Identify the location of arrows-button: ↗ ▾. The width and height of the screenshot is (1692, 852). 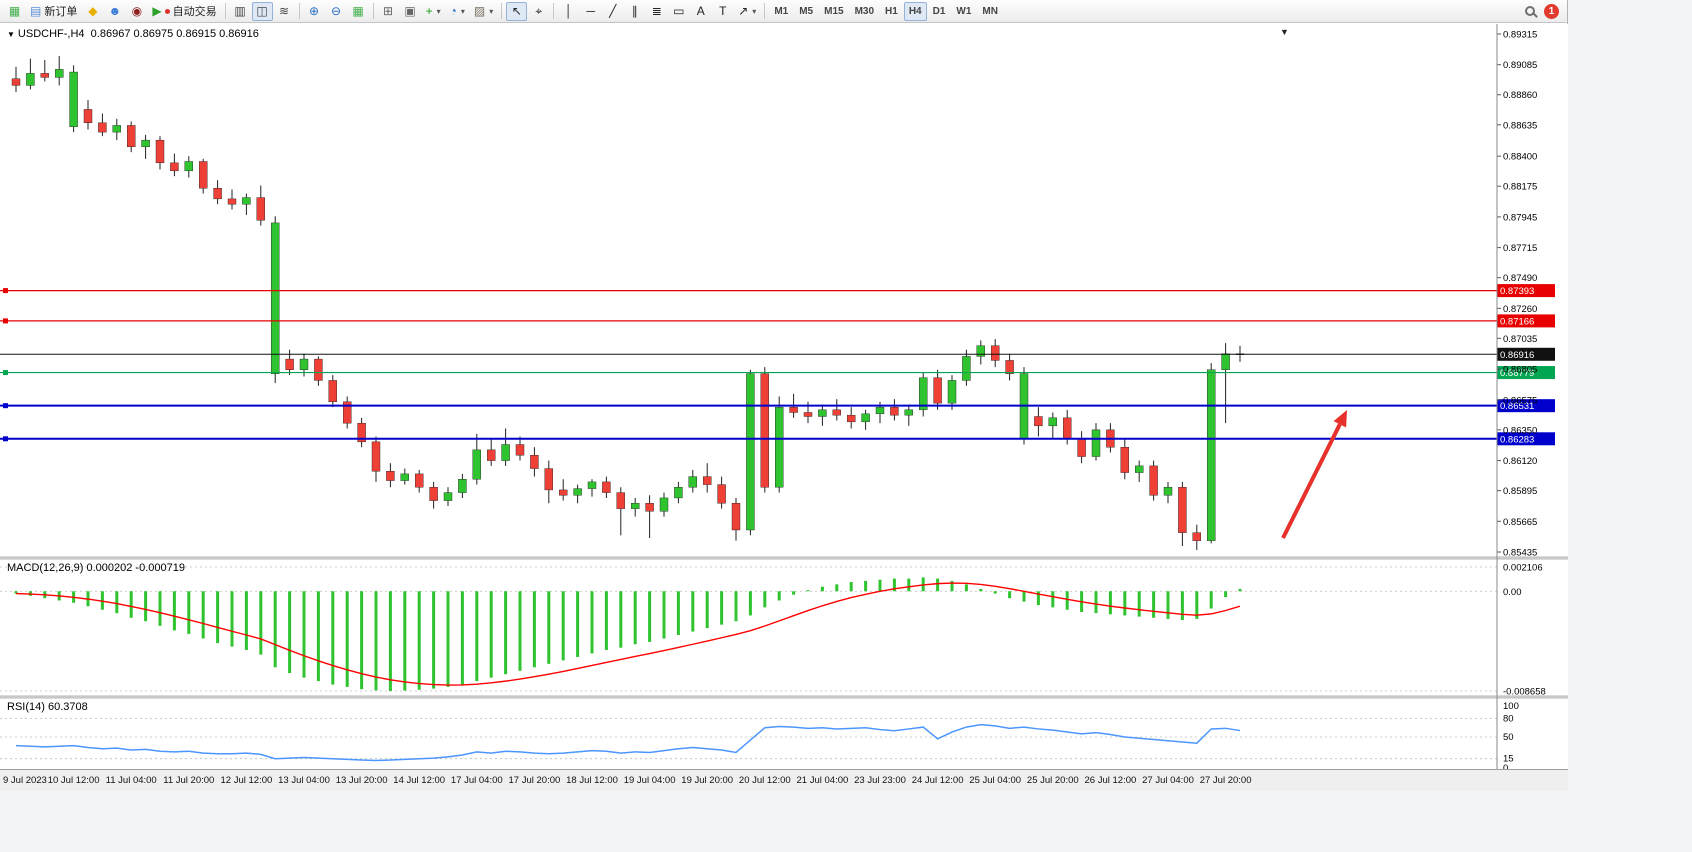
(747, 11).